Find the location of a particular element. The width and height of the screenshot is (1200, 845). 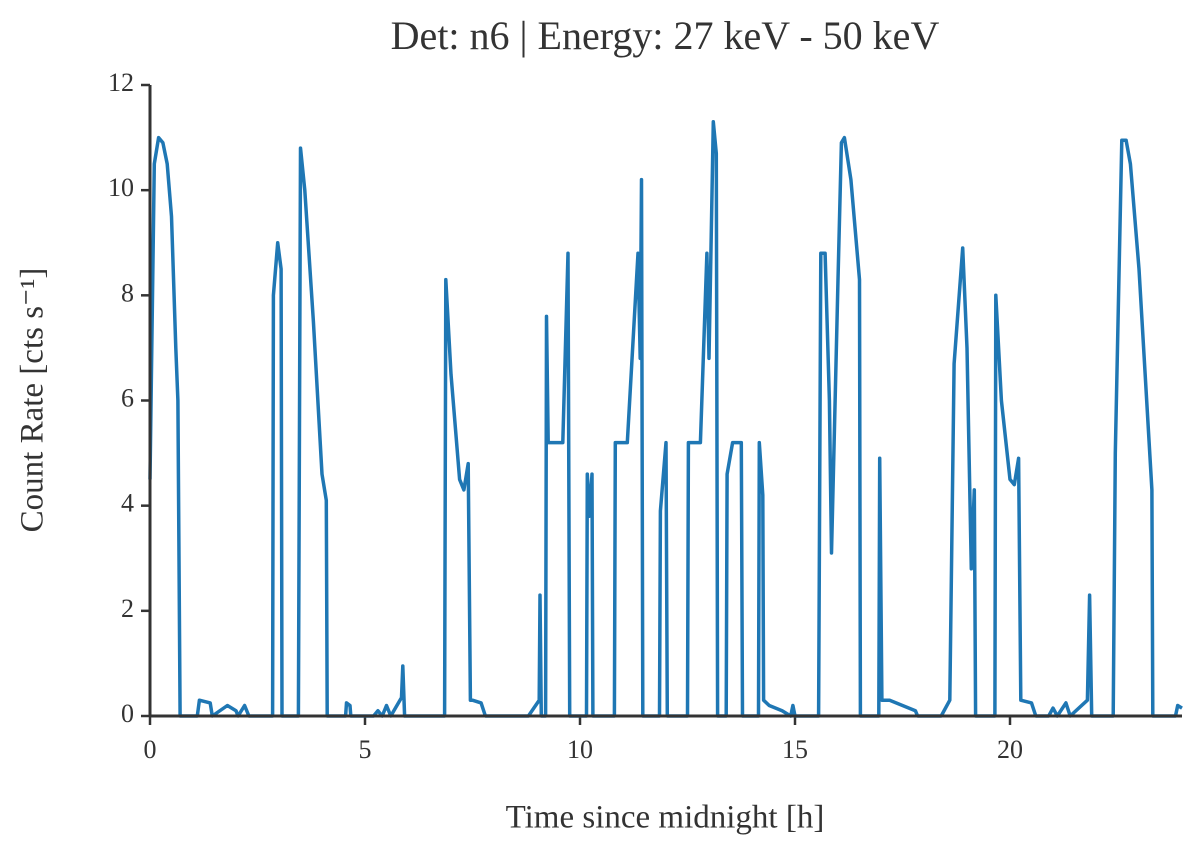

y-tick-label: 10 is located at coordinates (121, 187).